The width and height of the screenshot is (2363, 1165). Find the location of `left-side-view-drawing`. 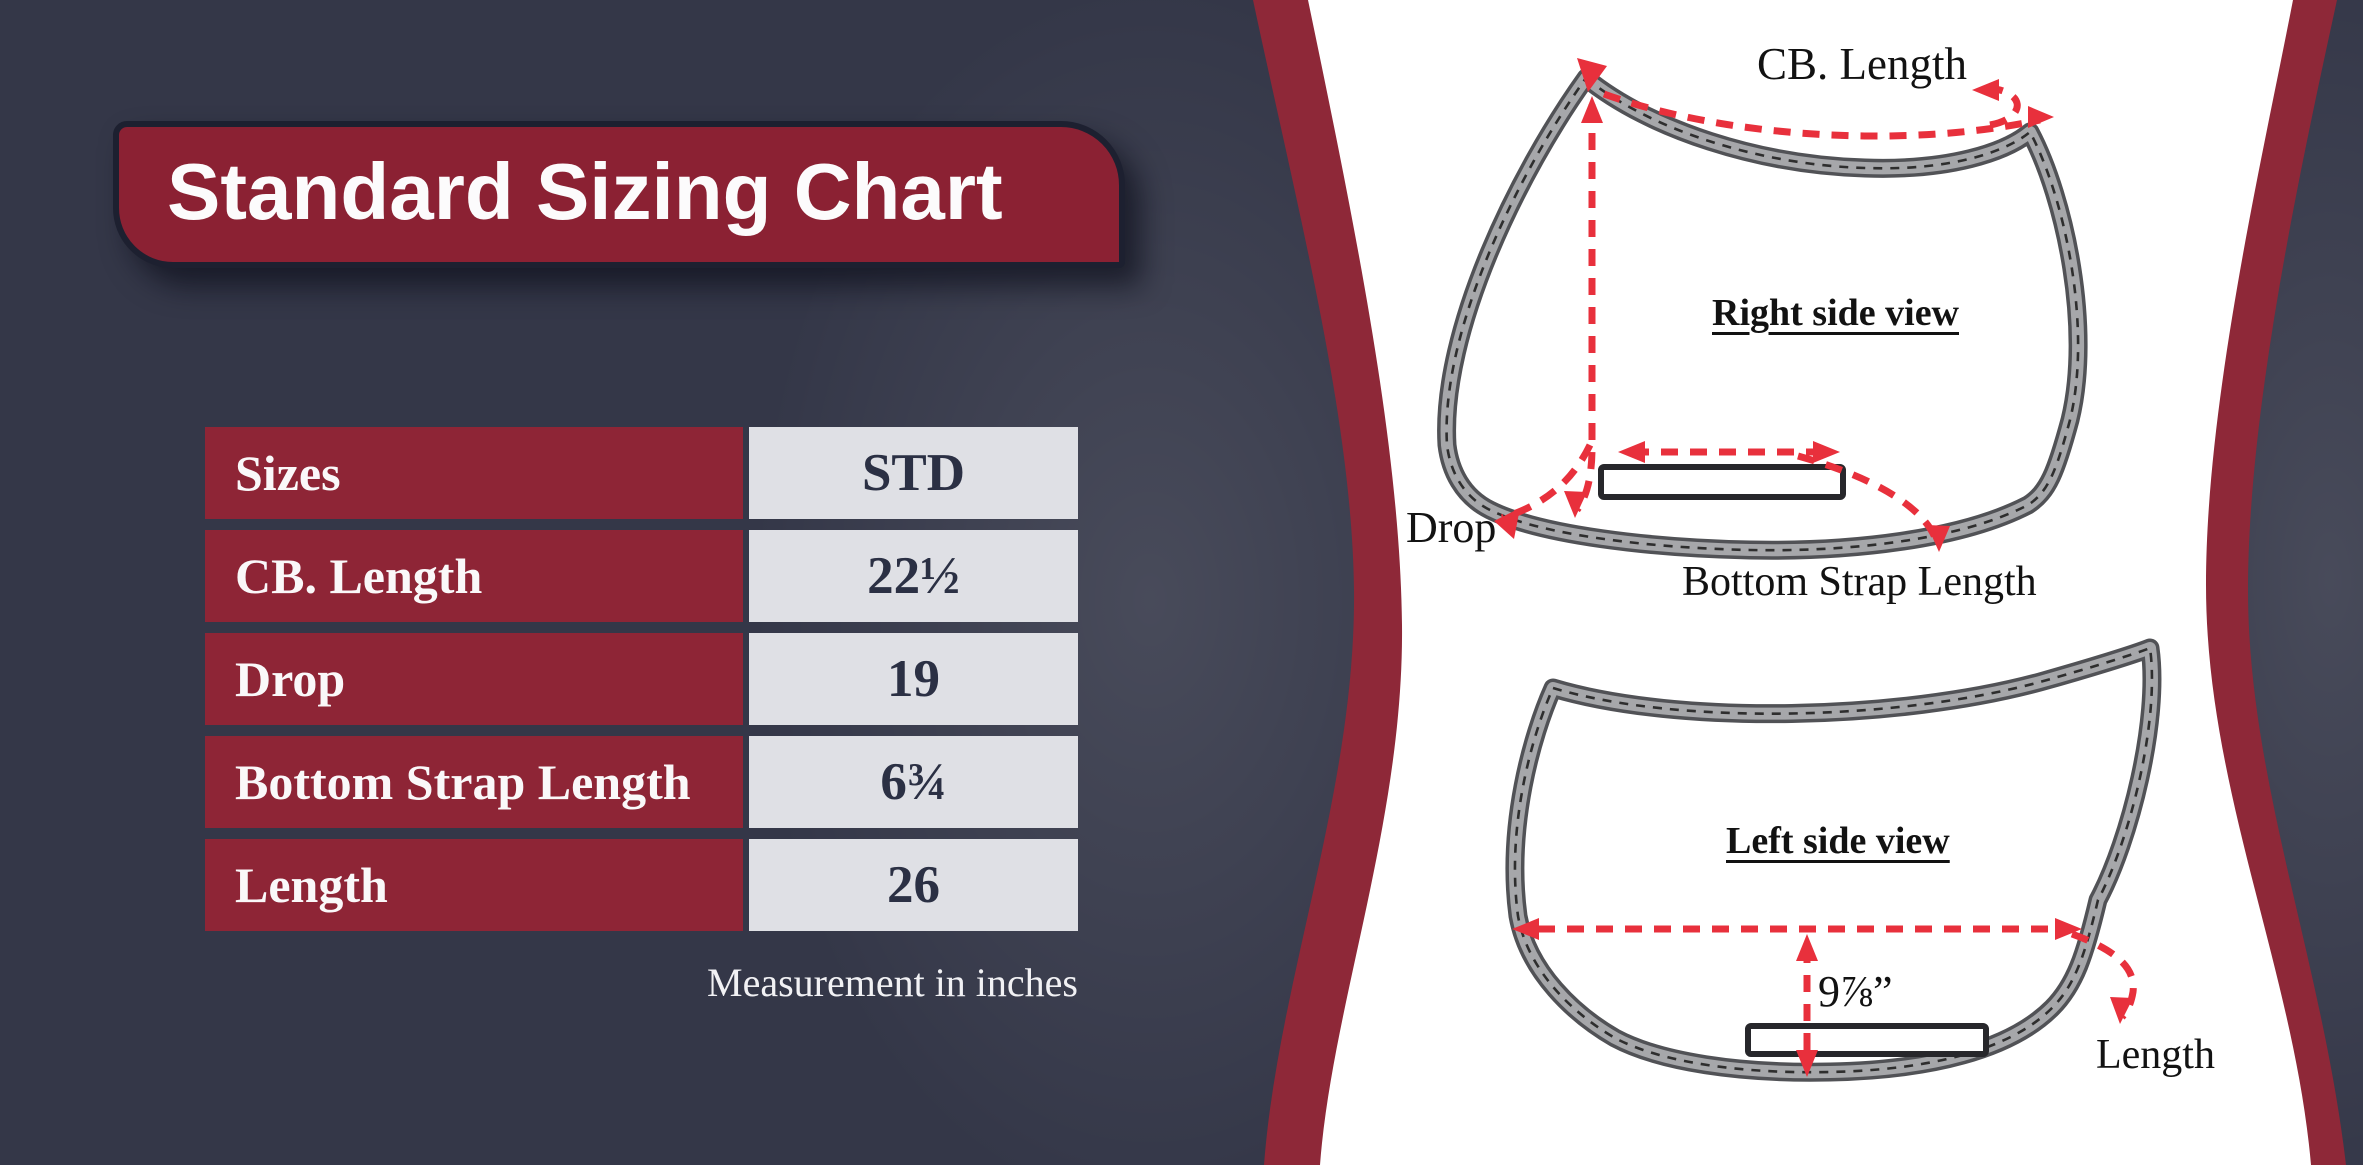

left-side-view-drawing is located at coordinates (1833, 860).